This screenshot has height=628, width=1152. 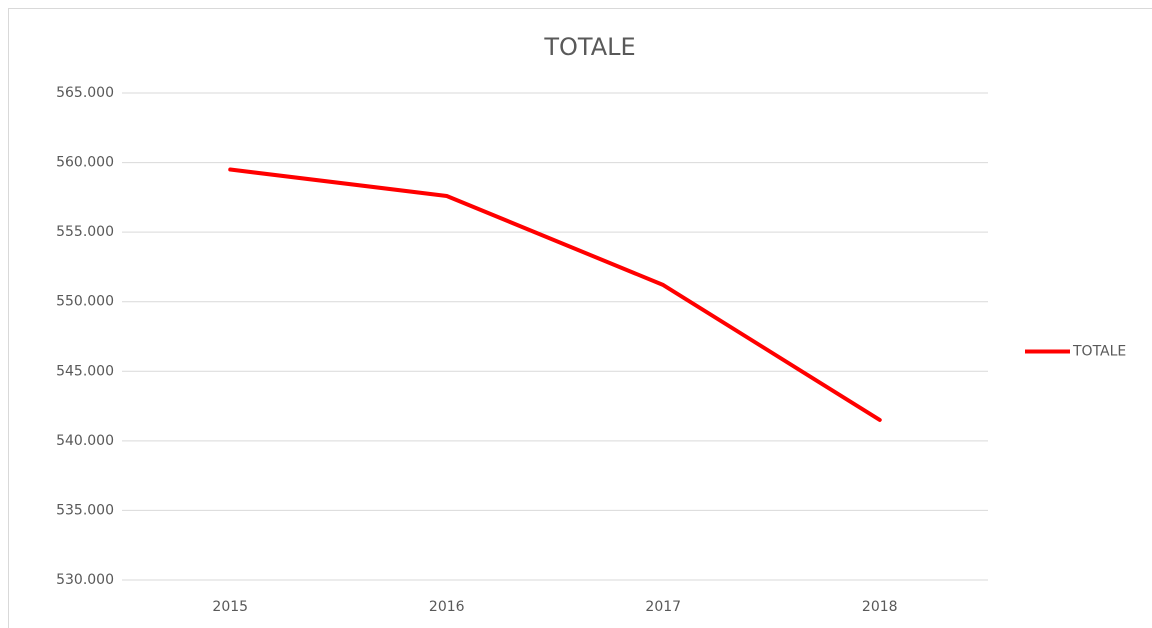 I want to click on y-tick-label: 550.000, so click(x=85, y=302).